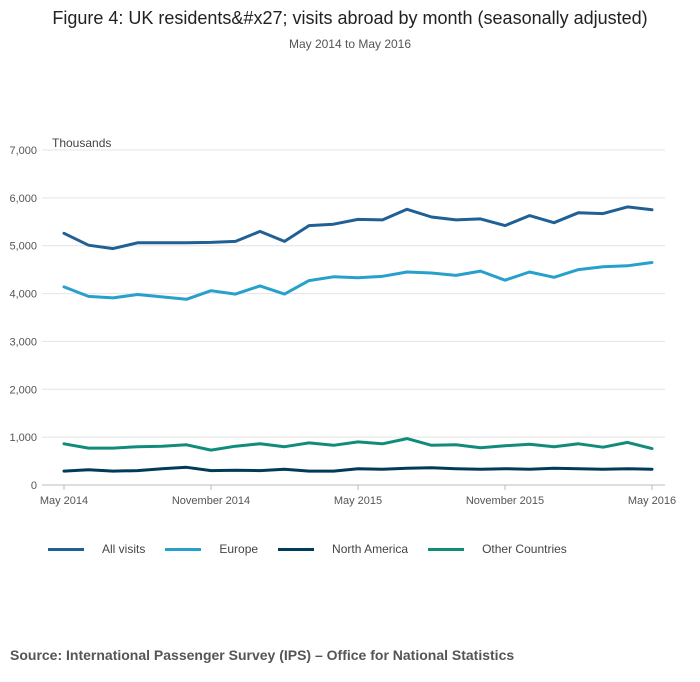 This screenshot has height=682, width=700. What do you see at coordinates (358, 501) in the screenshot?
I see `x-tick-label: May 2015` at bounding box center [358, 501].